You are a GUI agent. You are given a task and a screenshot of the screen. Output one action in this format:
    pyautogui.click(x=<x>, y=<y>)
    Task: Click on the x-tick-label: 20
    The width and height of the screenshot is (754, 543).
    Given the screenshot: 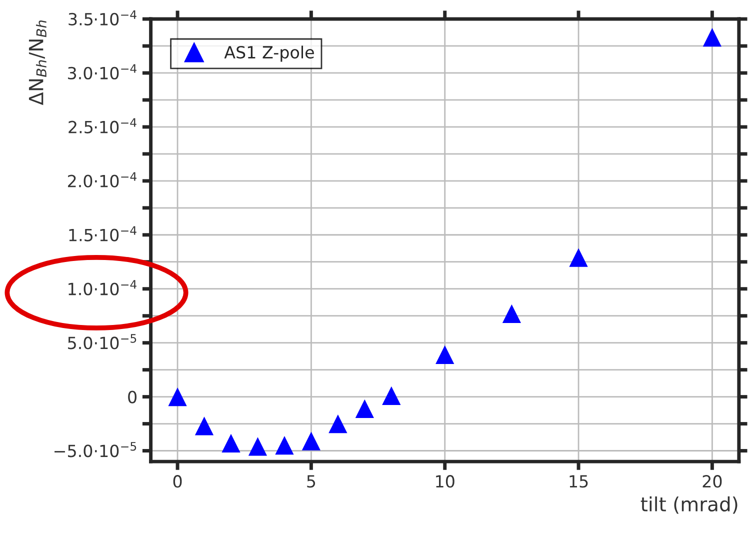 What is the action you would take?
    pyautogui.click(x=712, y=481)
    